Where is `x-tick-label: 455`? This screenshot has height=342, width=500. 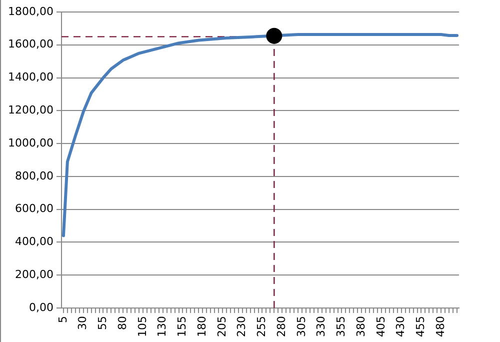 x-tick-label: 455 is located at coordinates (421, 327).